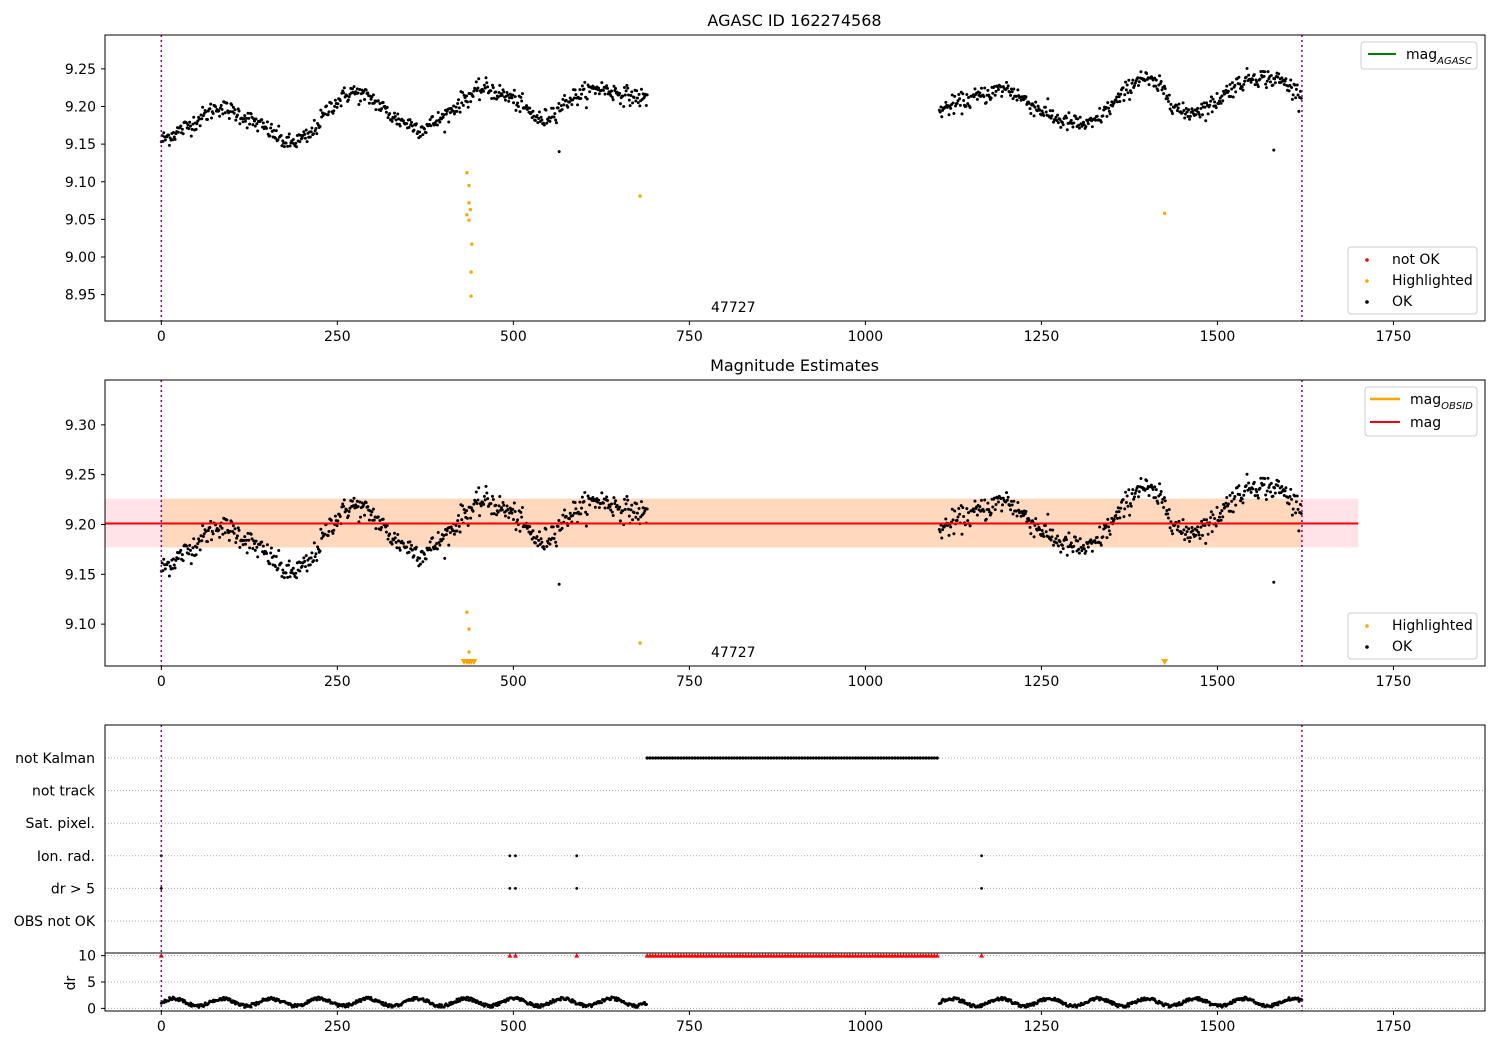 This screenshot has width=1500, height=1050. Describe the element at coordinates (513, 1027) in the screenshot. I see `flags-xtick-label: 500` at that location.